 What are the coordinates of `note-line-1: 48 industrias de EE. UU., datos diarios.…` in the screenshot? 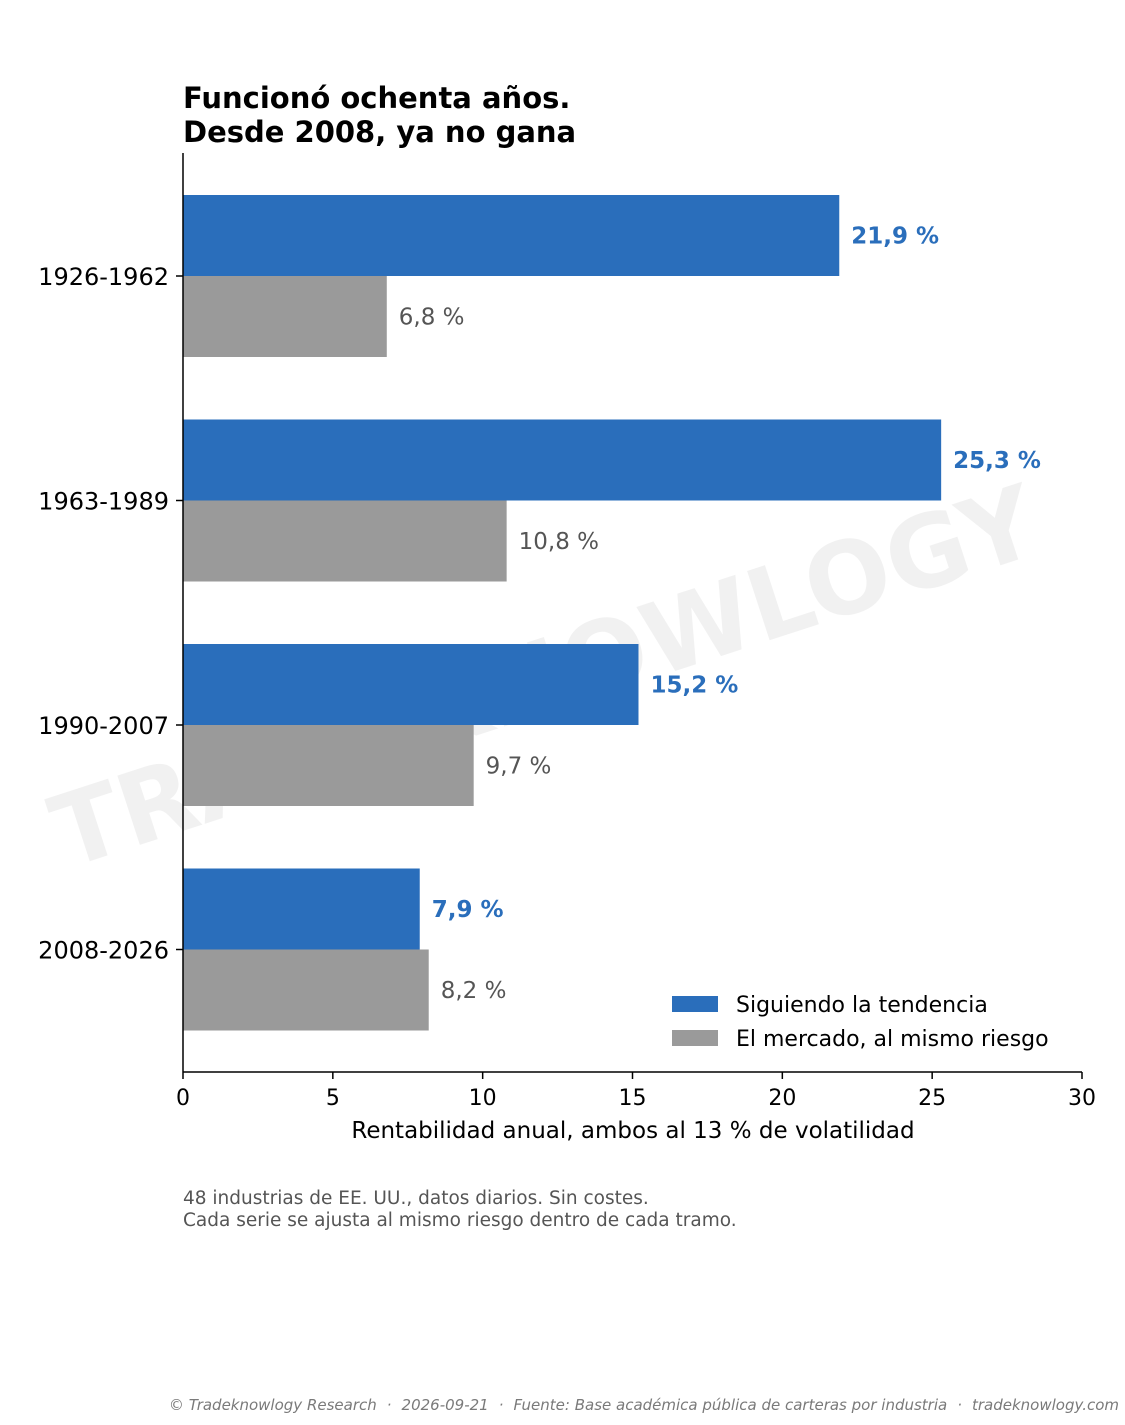 It's located at (416, 1198).